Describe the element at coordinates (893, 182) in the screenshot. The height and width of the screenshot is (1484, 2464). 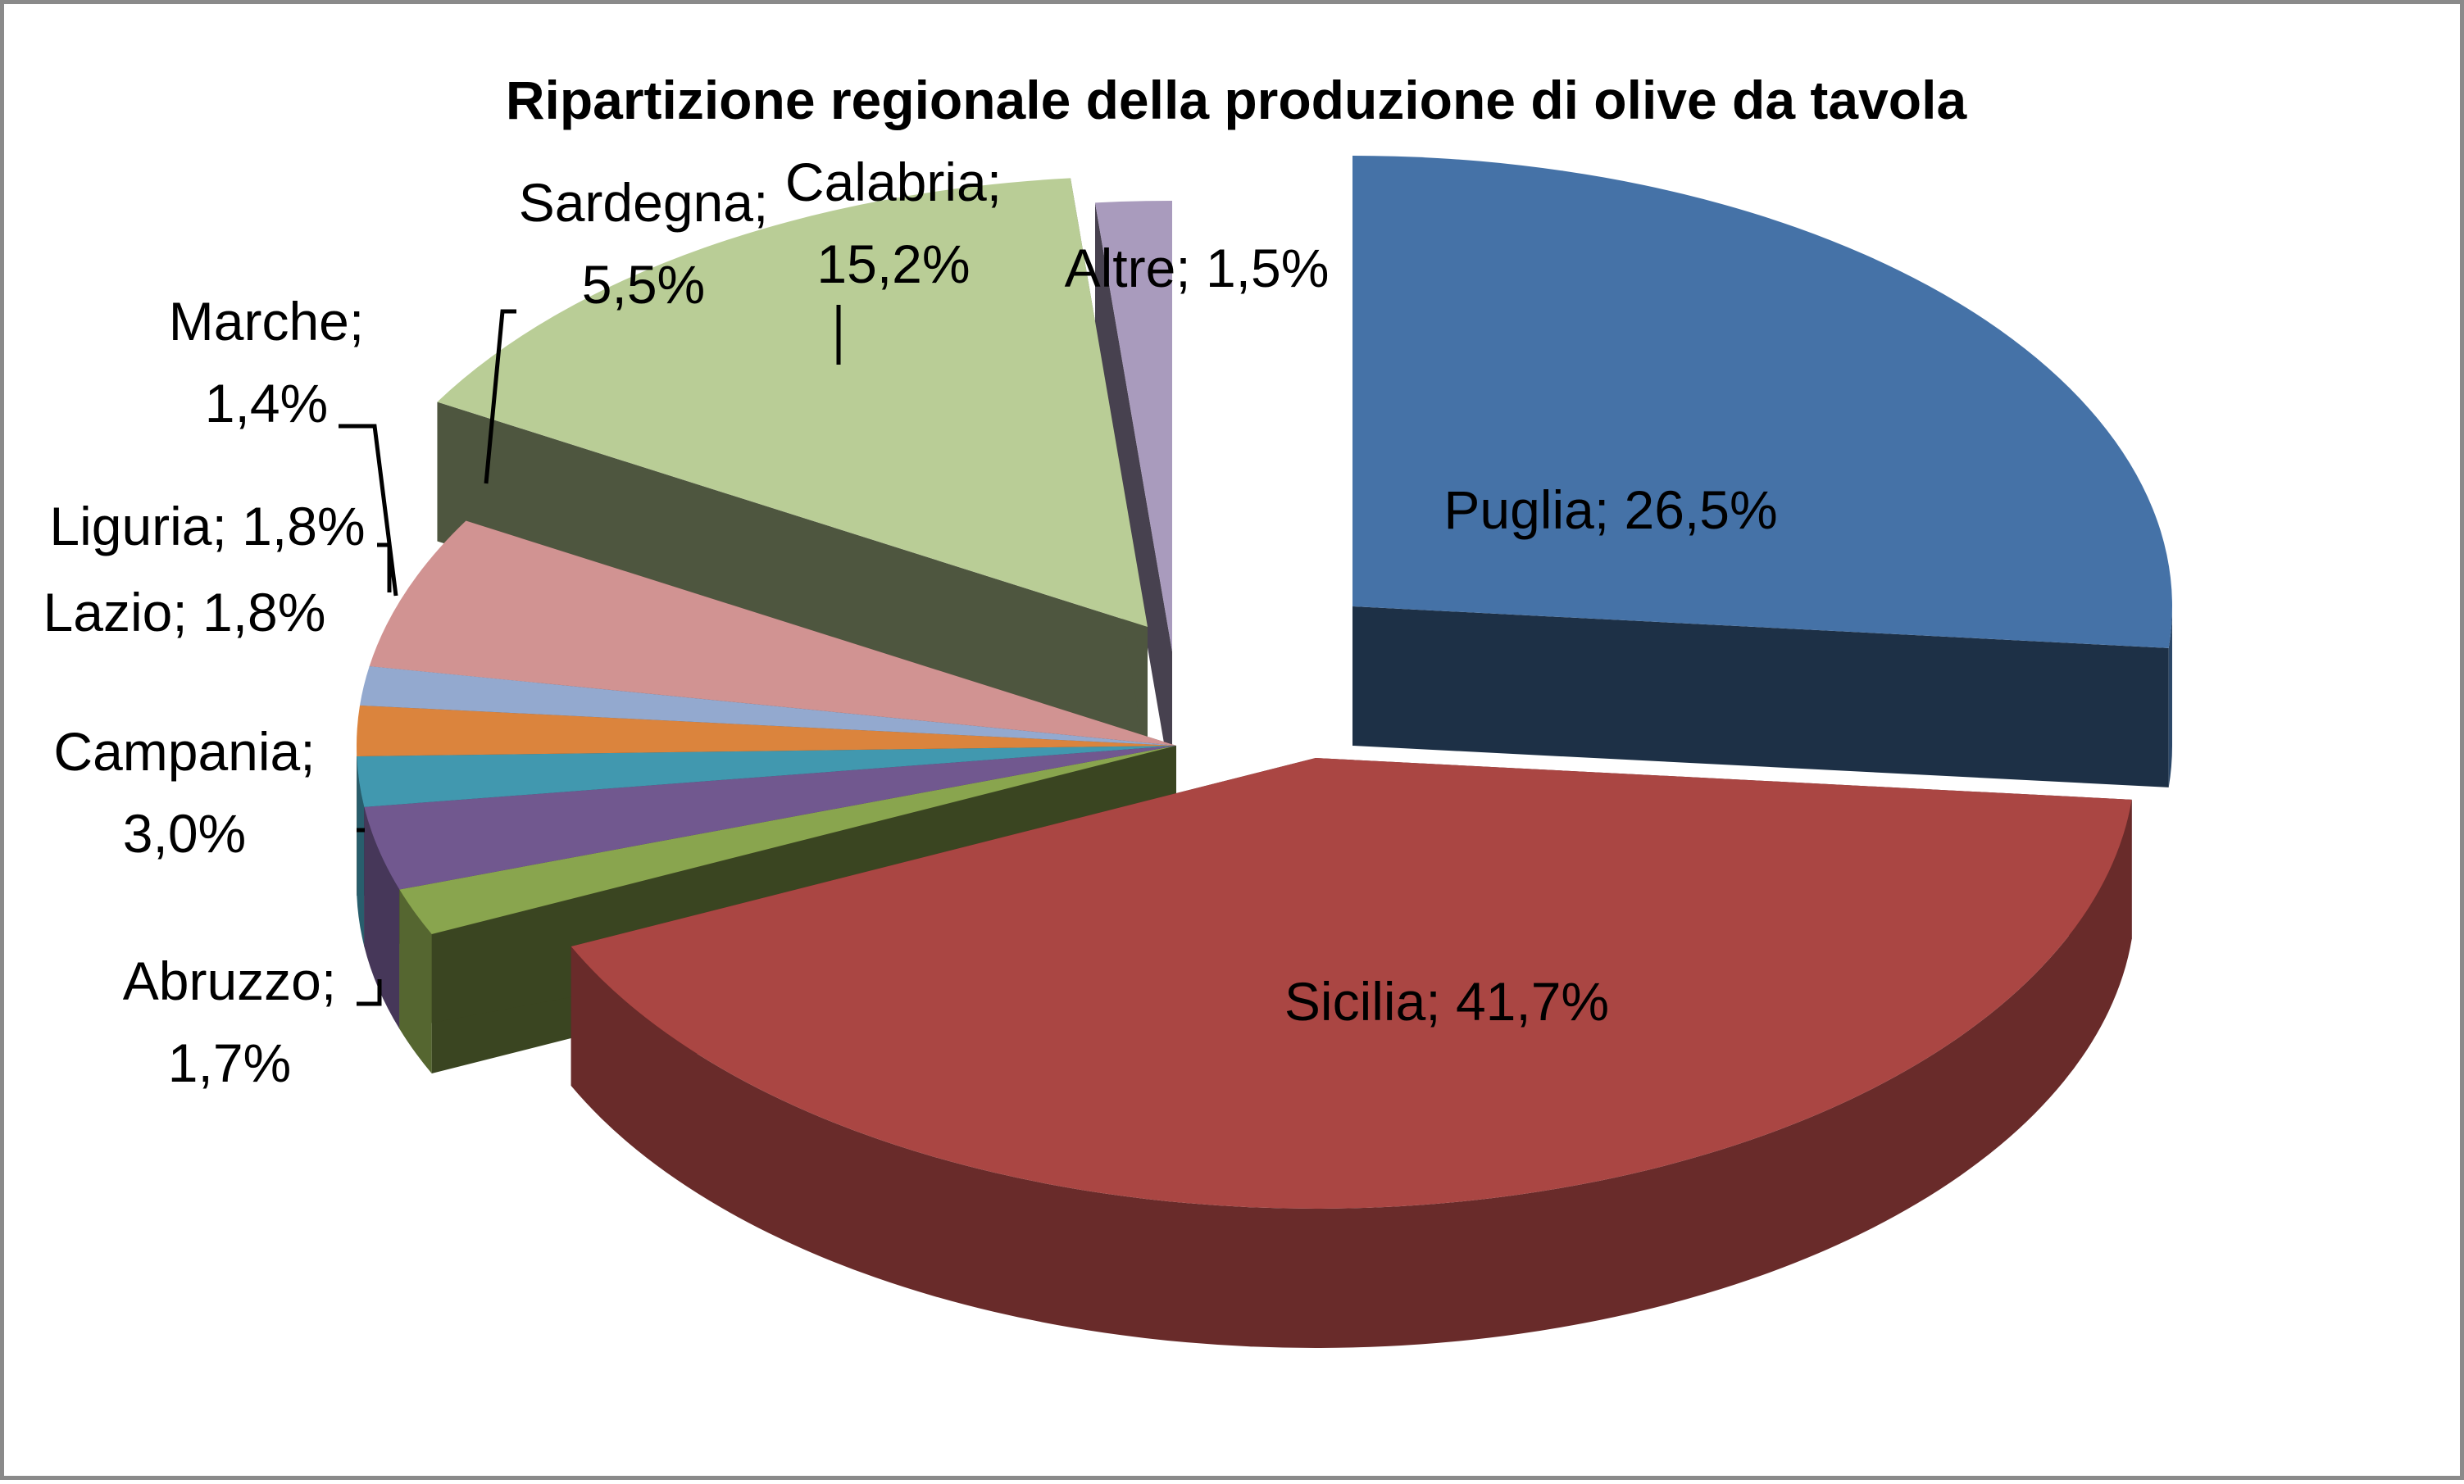
I see `data-label-line: Calabria;` at that location.